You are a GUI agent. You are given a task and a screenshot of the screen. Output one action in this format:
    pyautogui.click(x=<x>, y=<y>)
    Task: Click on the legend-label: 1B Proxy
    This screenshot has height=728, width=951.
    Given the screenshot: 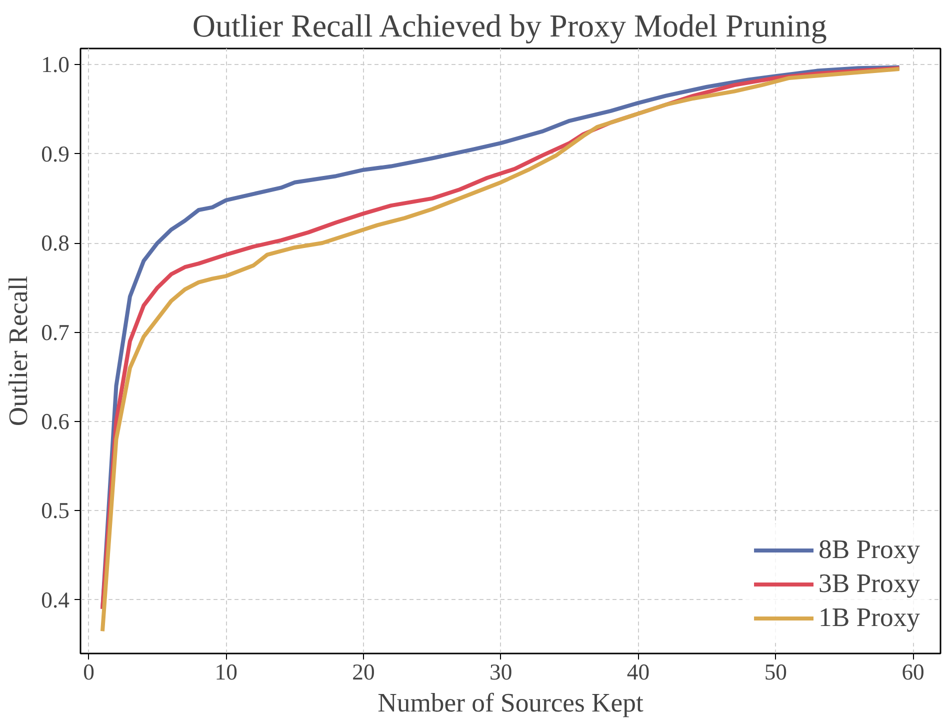 What is the action you would take?
    pyautogui.click(x=869, y=617)
    